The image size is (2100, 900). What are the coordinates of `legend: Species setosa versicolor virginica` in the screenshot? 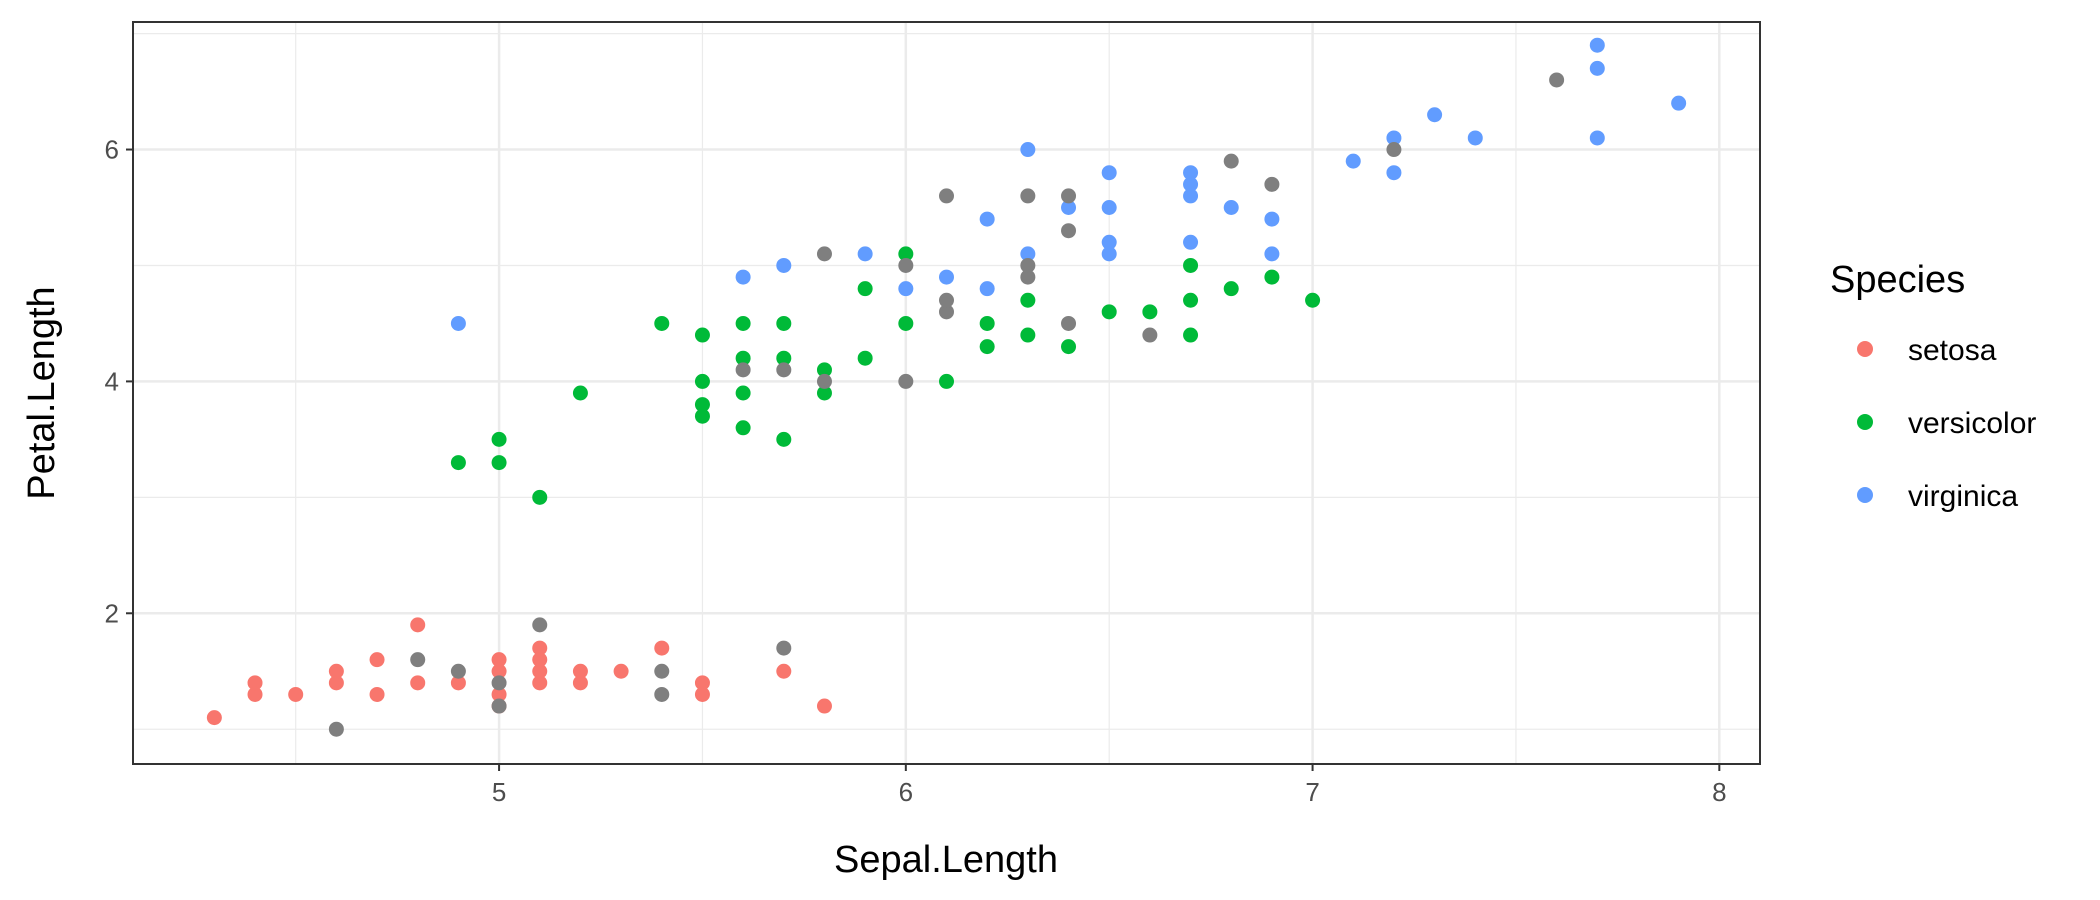 It's located at (1933, 386).